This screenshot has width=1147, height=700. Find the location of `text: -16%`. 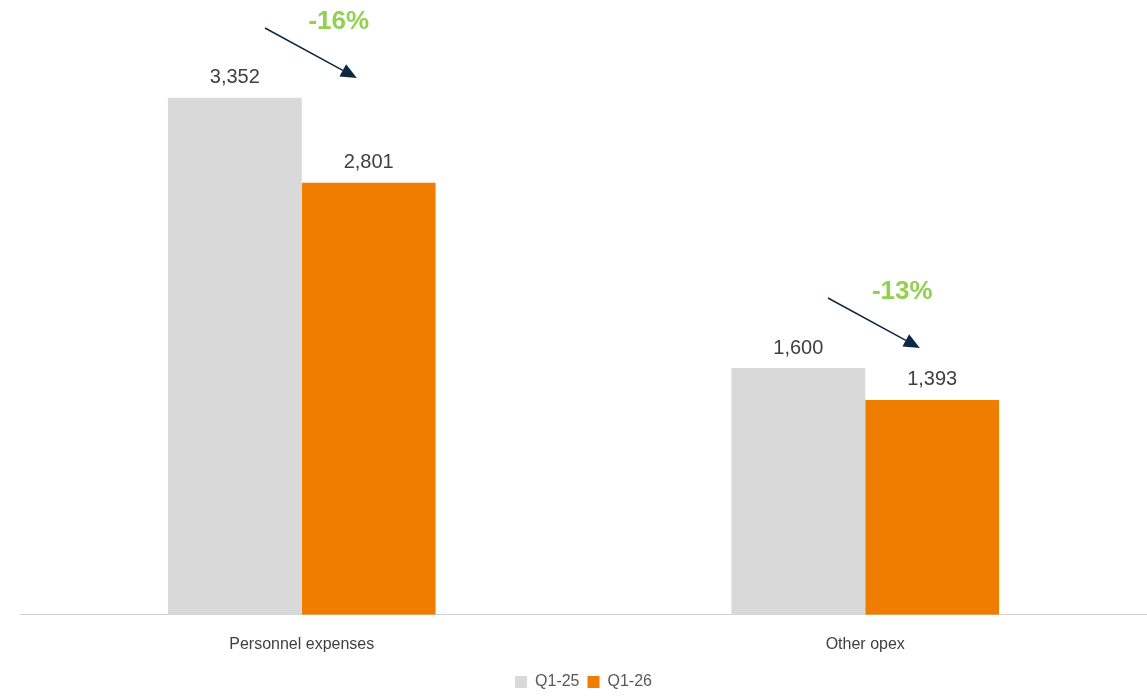

text: -16% is located at coordinates (339, 20).